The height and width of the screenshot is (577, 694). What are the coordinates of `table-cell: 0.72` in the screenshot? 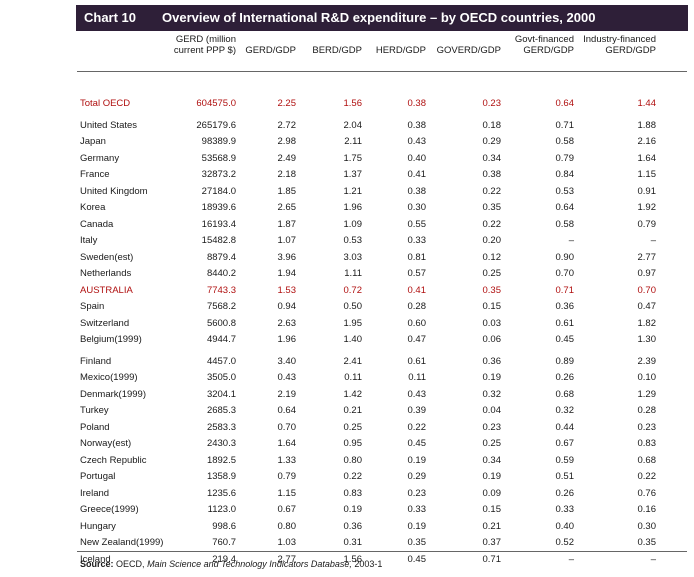 It's located at (353, 290).